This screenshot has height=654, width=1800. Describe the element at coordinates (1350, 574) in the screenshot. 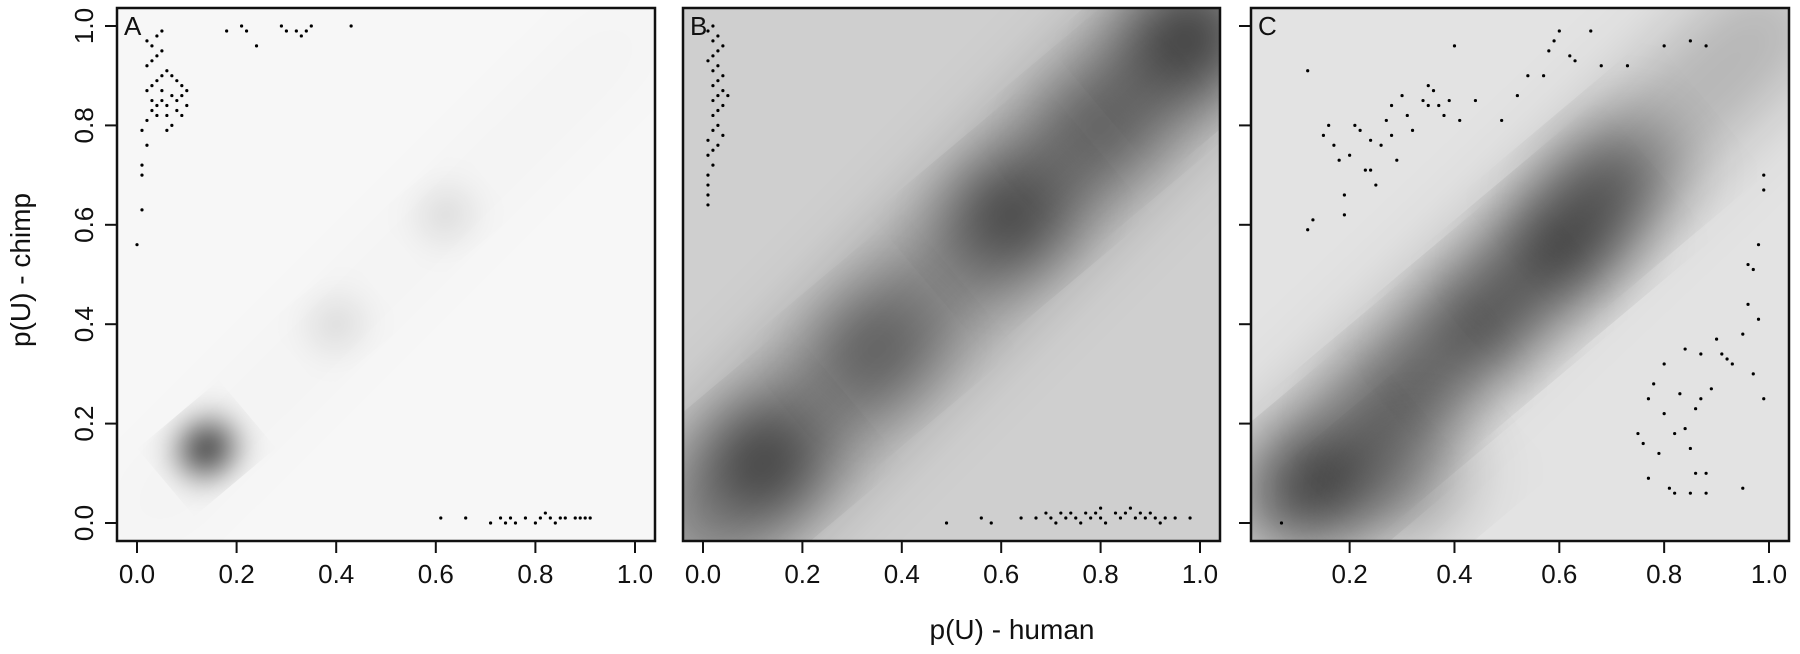

I see `x-tick-label: 0.2` at that location.